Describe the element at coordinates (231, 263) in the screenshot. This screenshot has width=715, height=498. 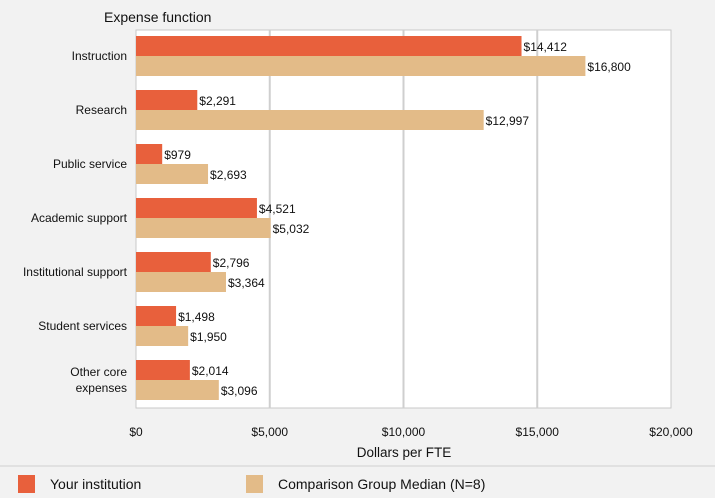
I see `bar-value-label: $2,796` at that location.